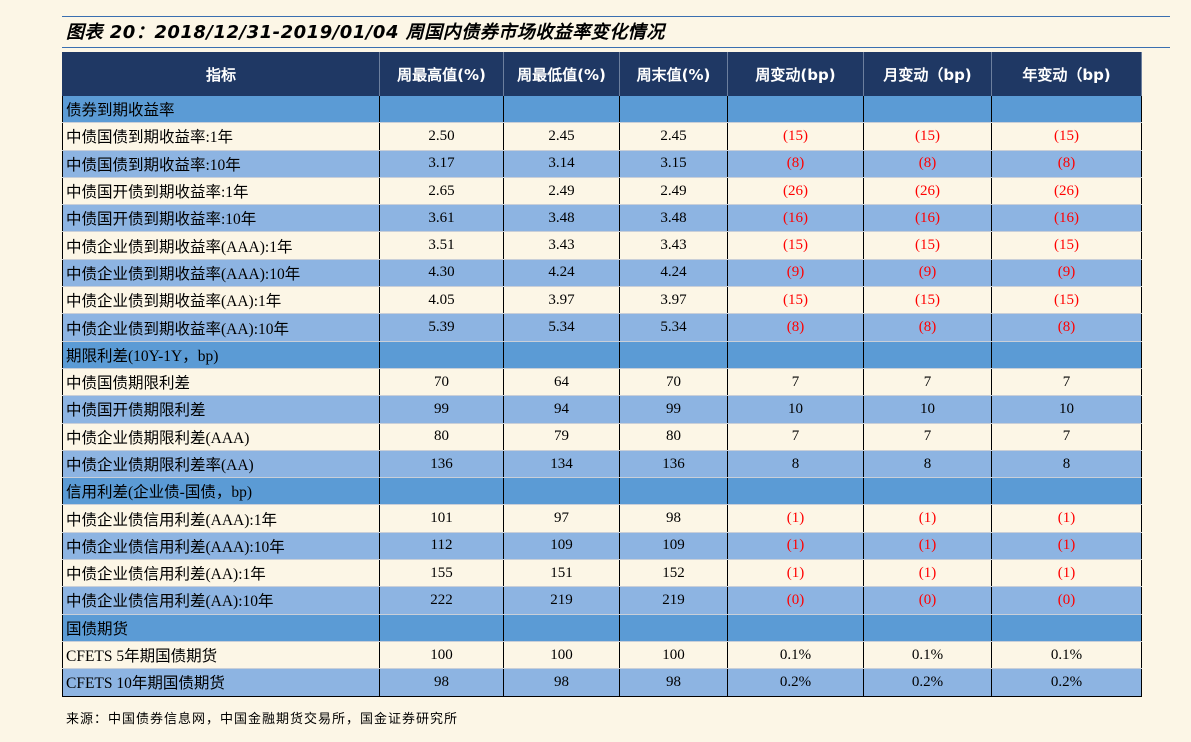 This screenshot has width=1191, height=742. Describe the element at coordinates (673, 164) in the screenshot. I see `table-cell: 3.15` at that location.